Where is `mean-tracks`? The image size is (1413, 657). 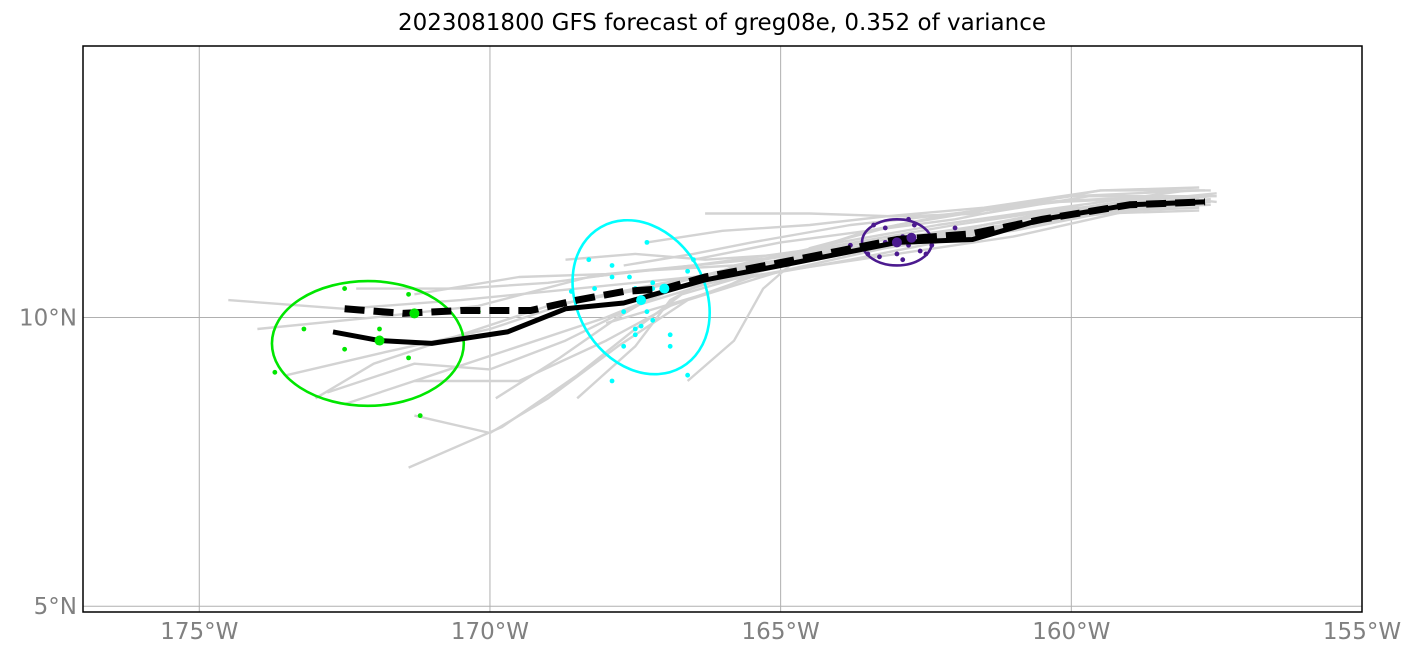
mean-tracks is located at coordinates (769, 272).